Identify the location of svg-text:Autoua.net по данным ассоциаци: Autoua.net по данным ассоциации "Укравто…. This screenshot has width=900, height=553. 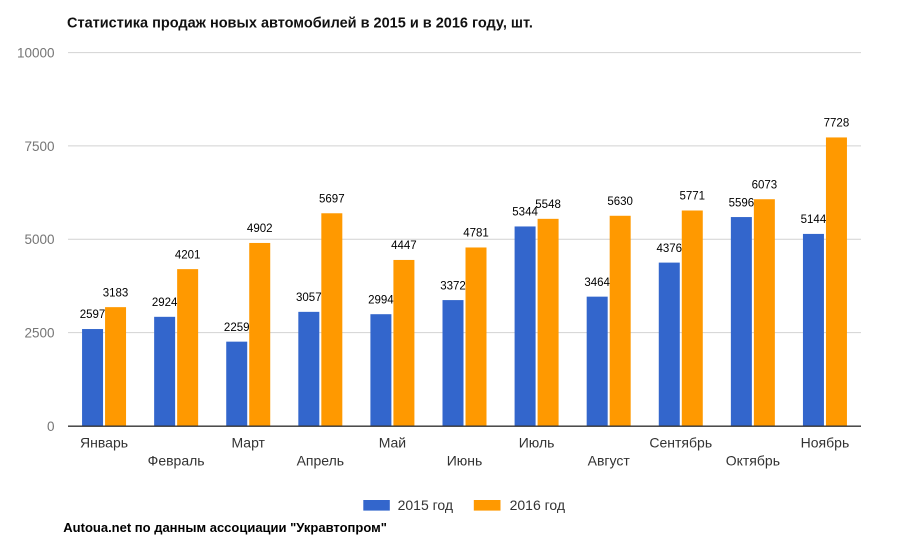
(225, 527).